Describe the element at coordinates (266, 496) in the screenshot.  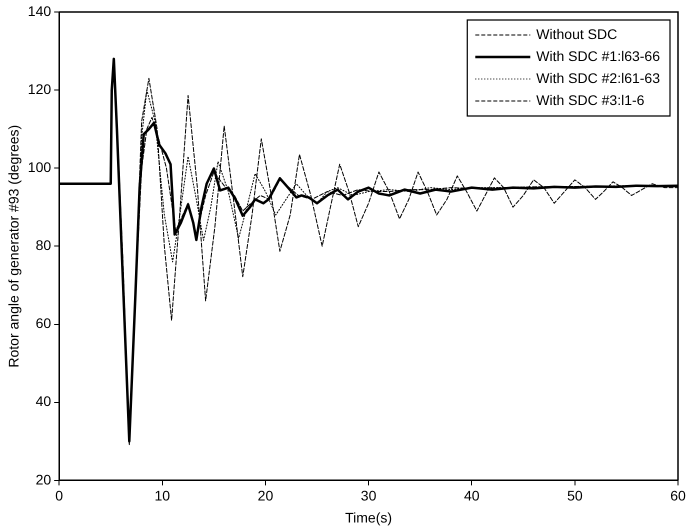
I see `x-tick-label: 20` at that location.